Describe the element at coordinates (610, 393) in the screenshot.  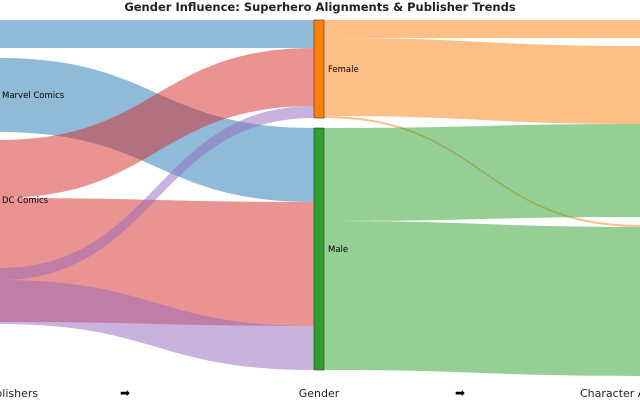
I see `column-label-alignment: Character Alignment` at that location.